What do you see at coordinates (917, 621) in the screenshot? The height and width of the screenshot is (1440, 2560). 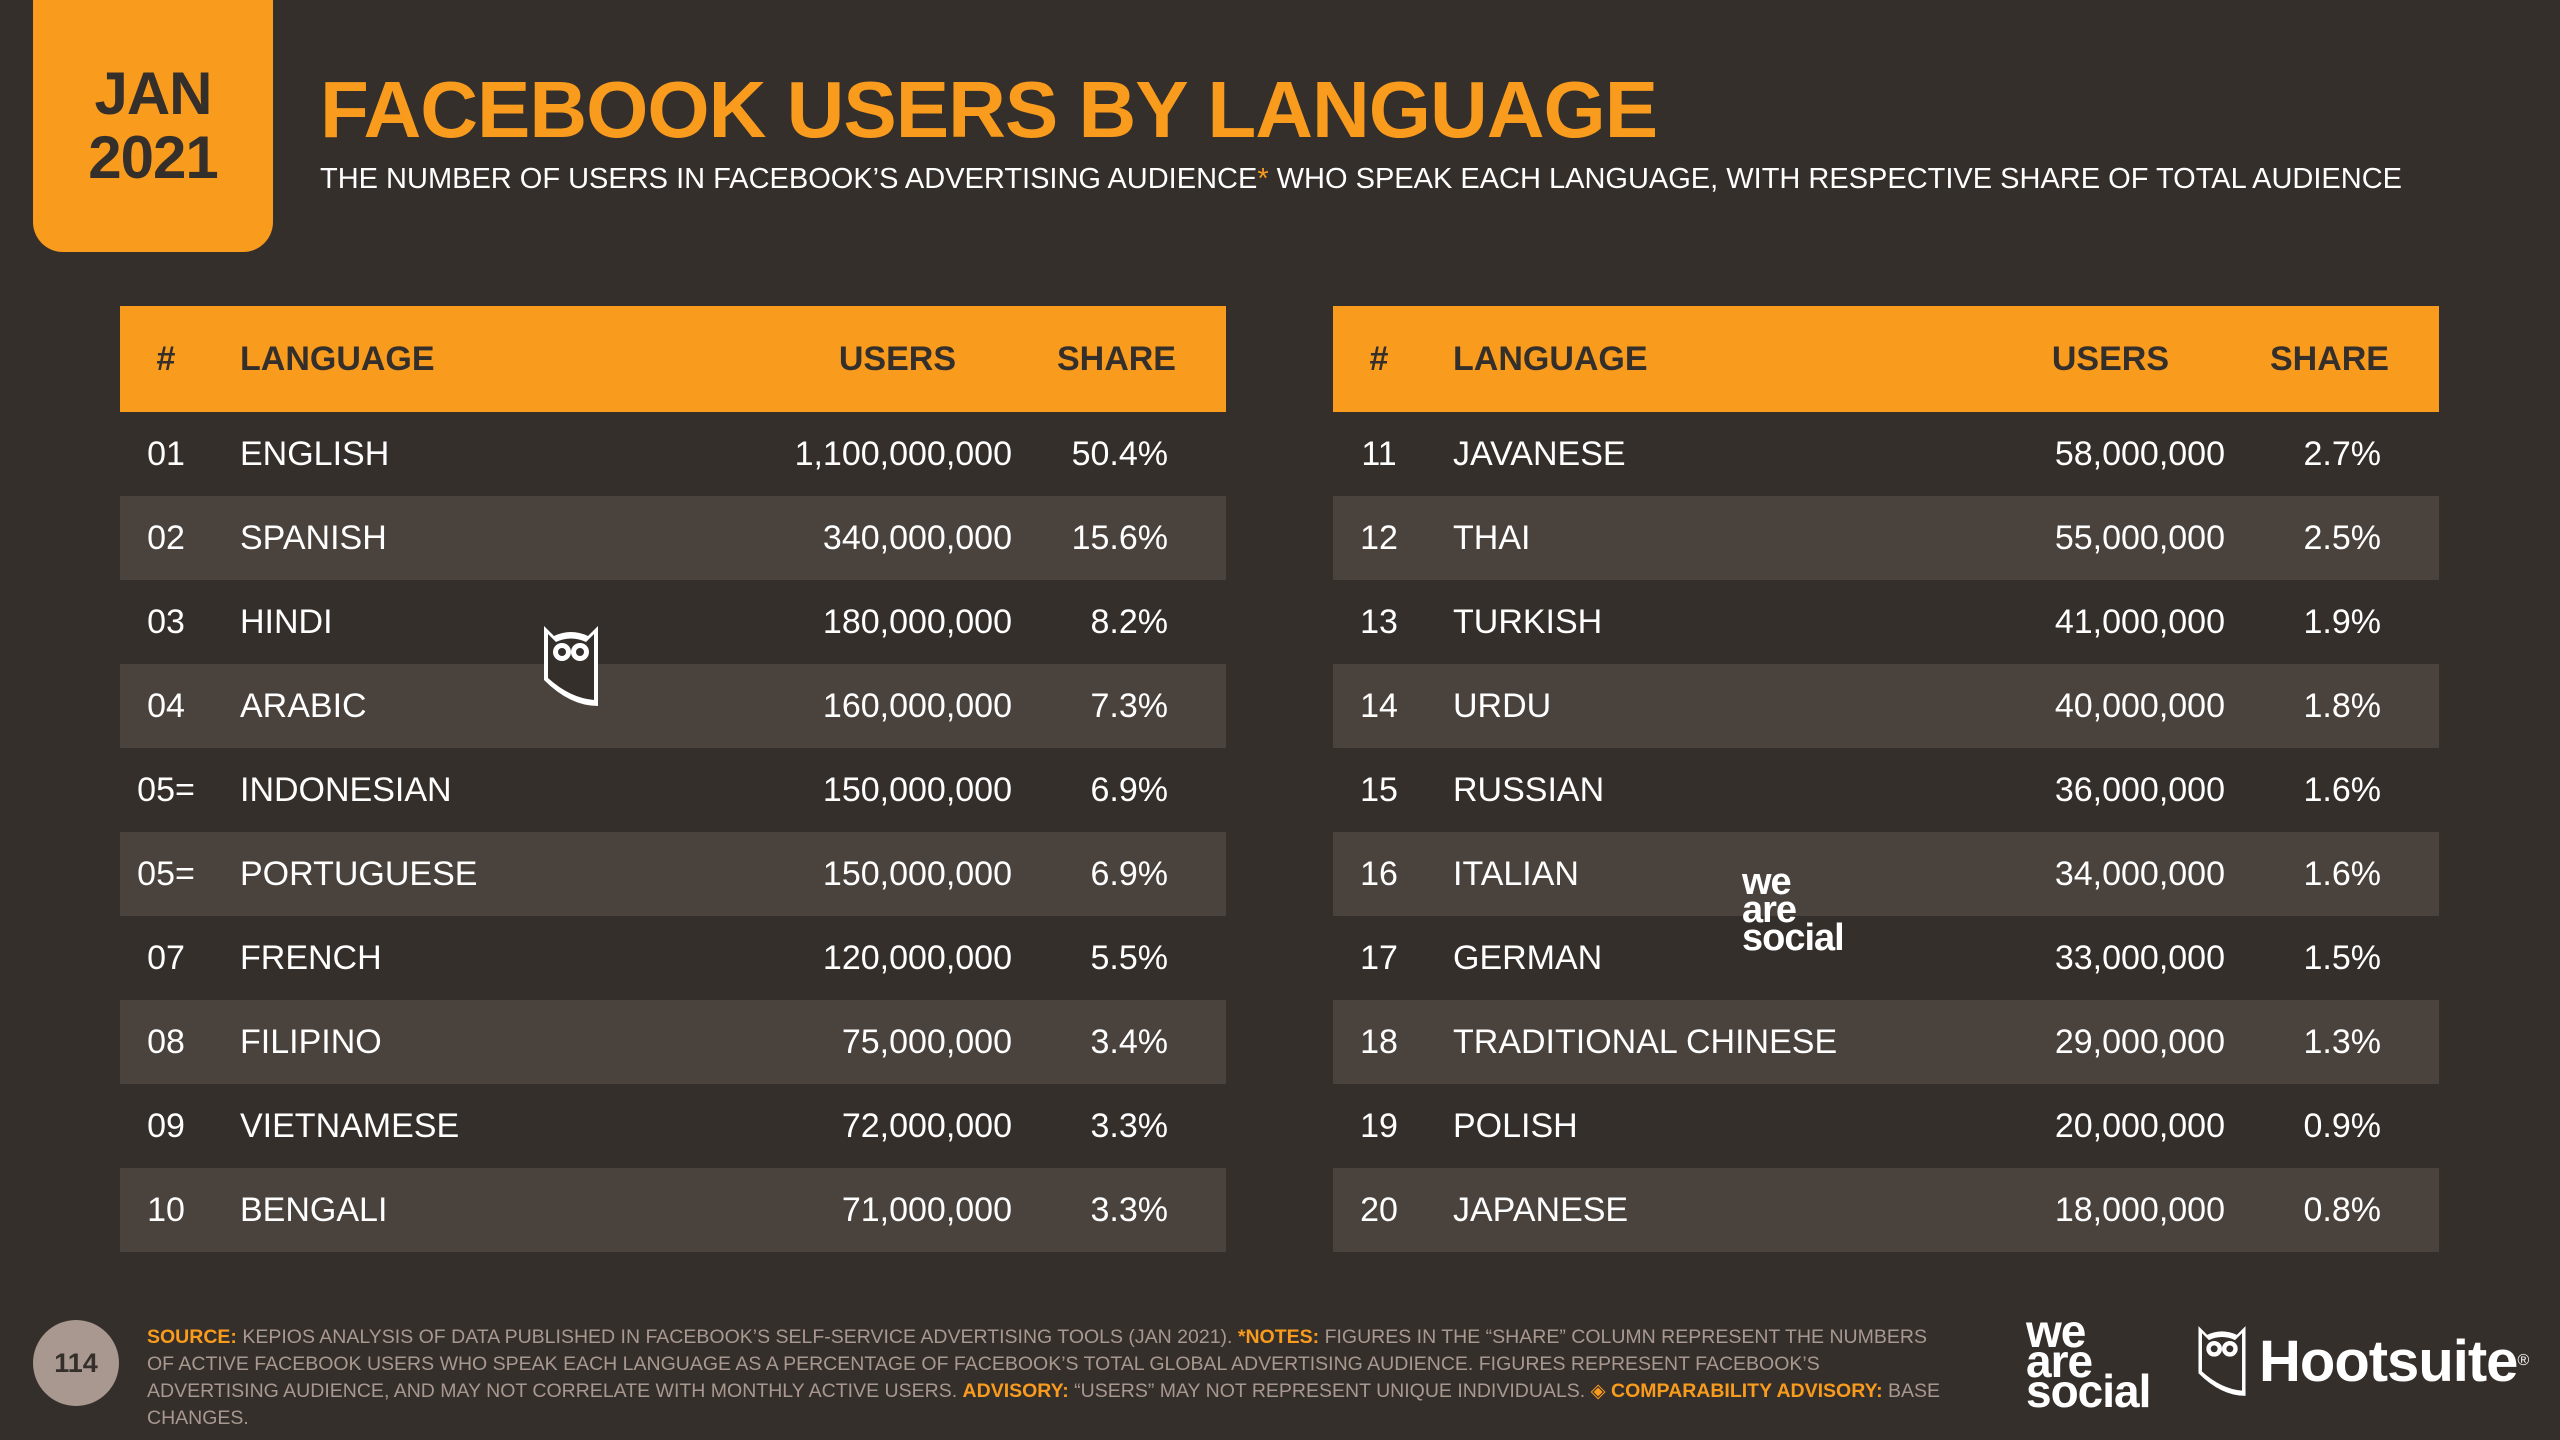 I see `row-users: 180,000,000` at bounding box center [917, 621].